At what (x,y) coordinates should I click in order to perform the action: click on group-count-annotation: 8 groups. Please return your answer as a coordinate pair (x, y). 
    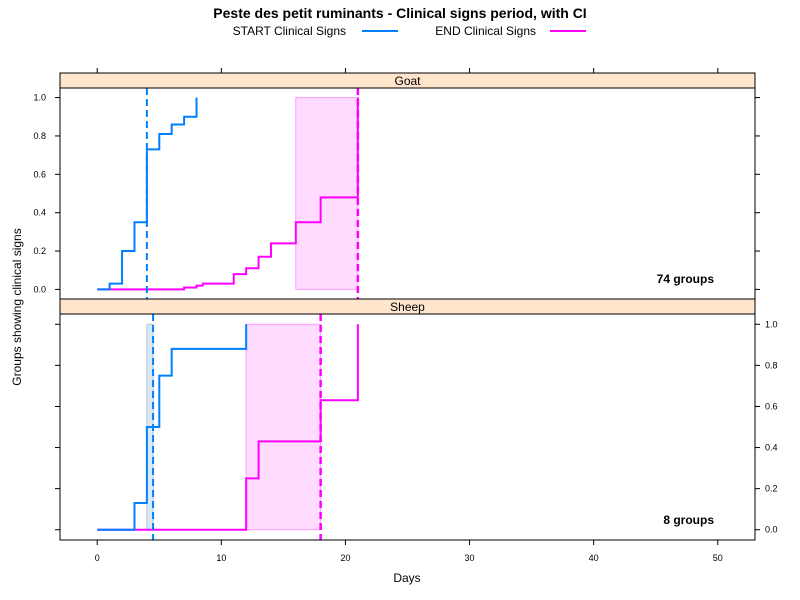
    Looking at the image, I should click on (688, 520).